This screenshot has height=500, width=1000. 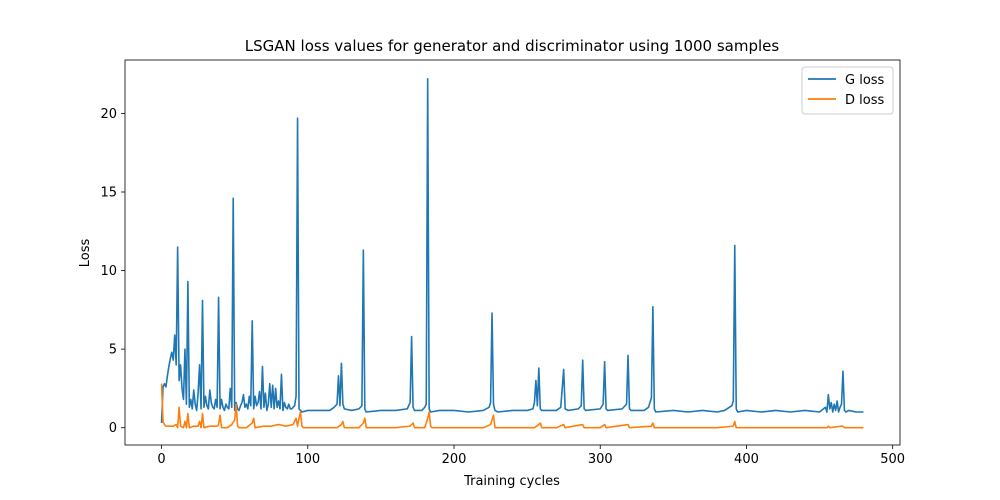 What do you see at coordinates (892, 459) in the screenshot?
I see `x-tick-label: 500` at bounding box center [892, 459].